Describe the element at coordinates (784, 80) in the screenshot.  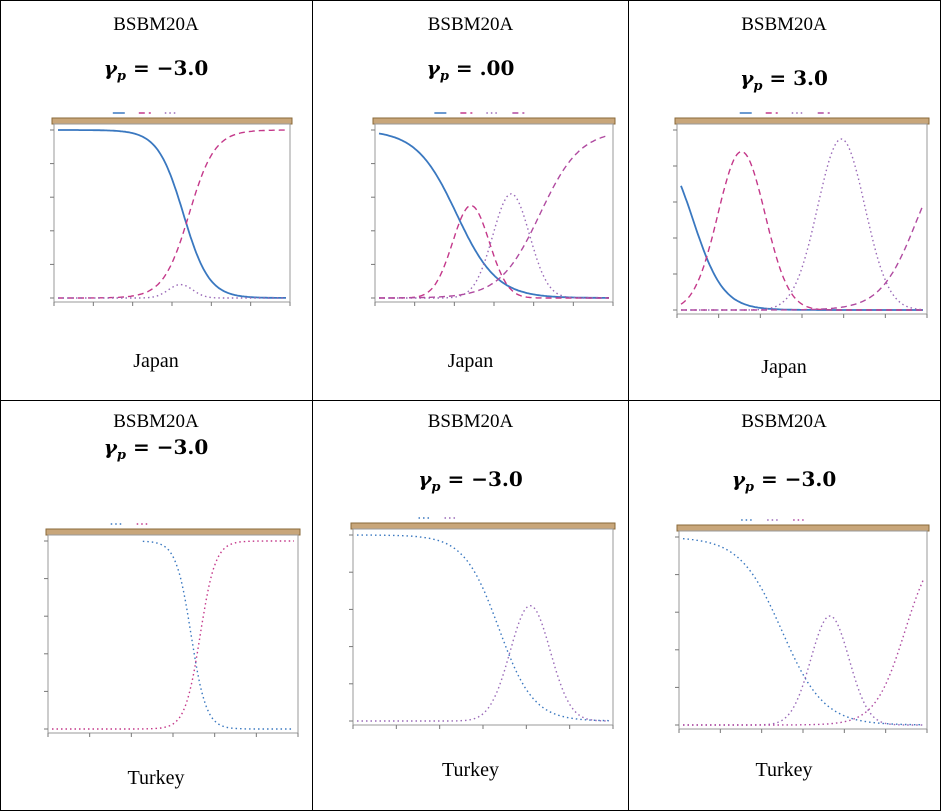
I see `gamma-label: γp = 3.0` at that location.